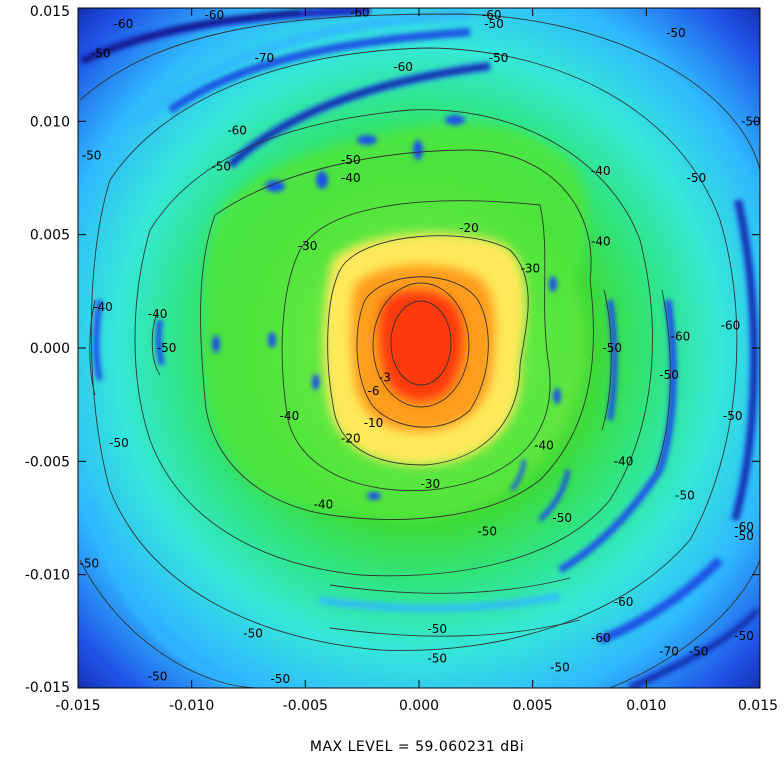  What do you see at coordinates (77, 706) in the screenshot?
I see `x-tick-label: -0.015` at bounding box center [77, 706].